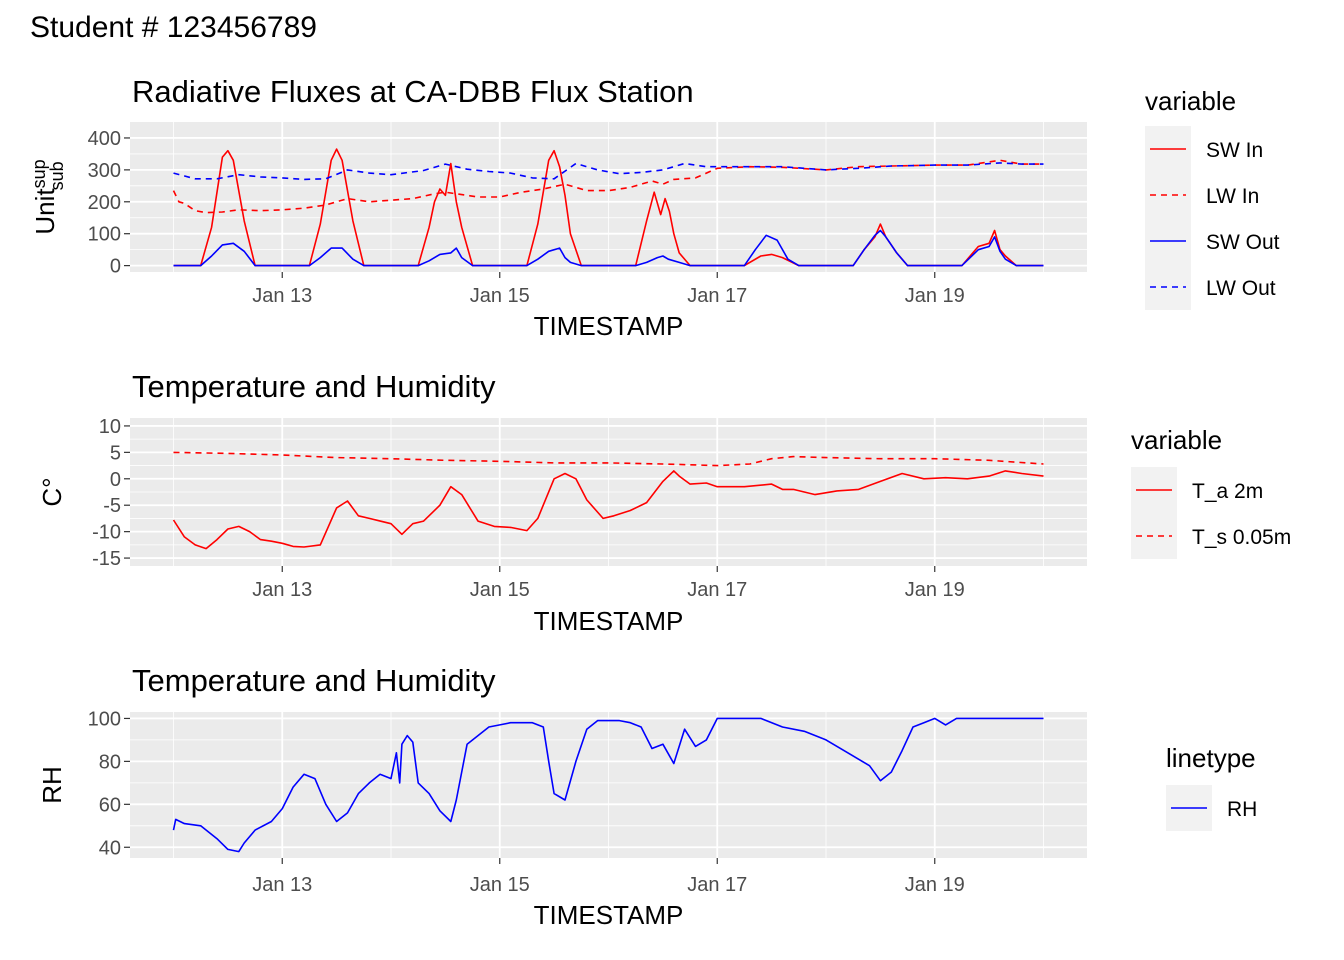  Describe the element at coordinates (52, 785) in the screenshot. I see `y-axis-label: RH` at that location.